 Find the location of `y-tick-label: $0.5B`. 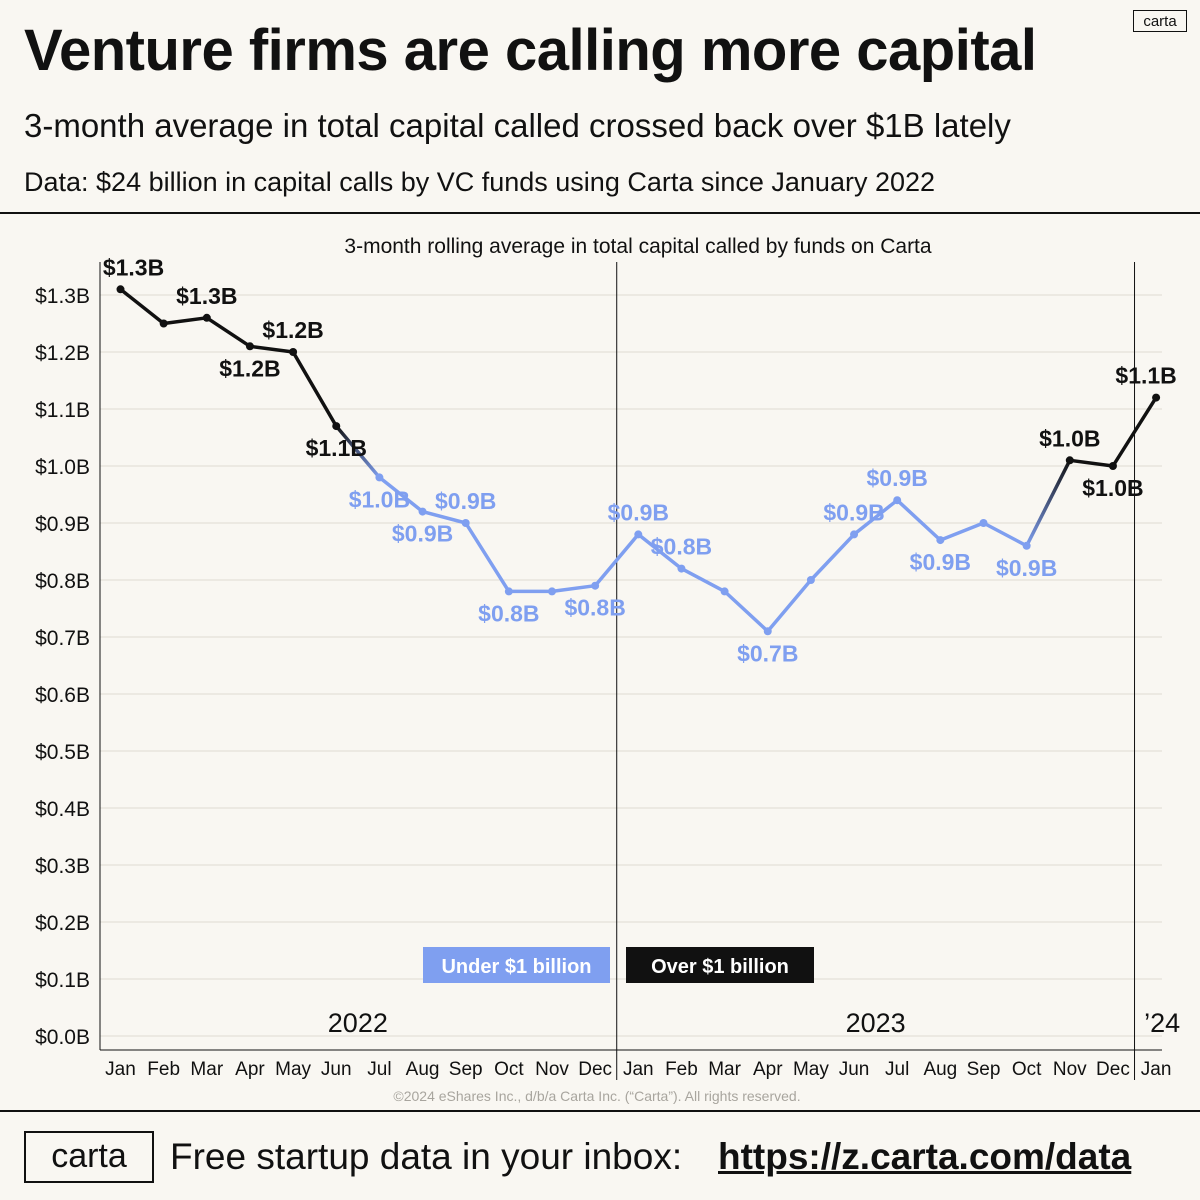

y-tick-label: $0.5B is located at coordinates (62, 752).